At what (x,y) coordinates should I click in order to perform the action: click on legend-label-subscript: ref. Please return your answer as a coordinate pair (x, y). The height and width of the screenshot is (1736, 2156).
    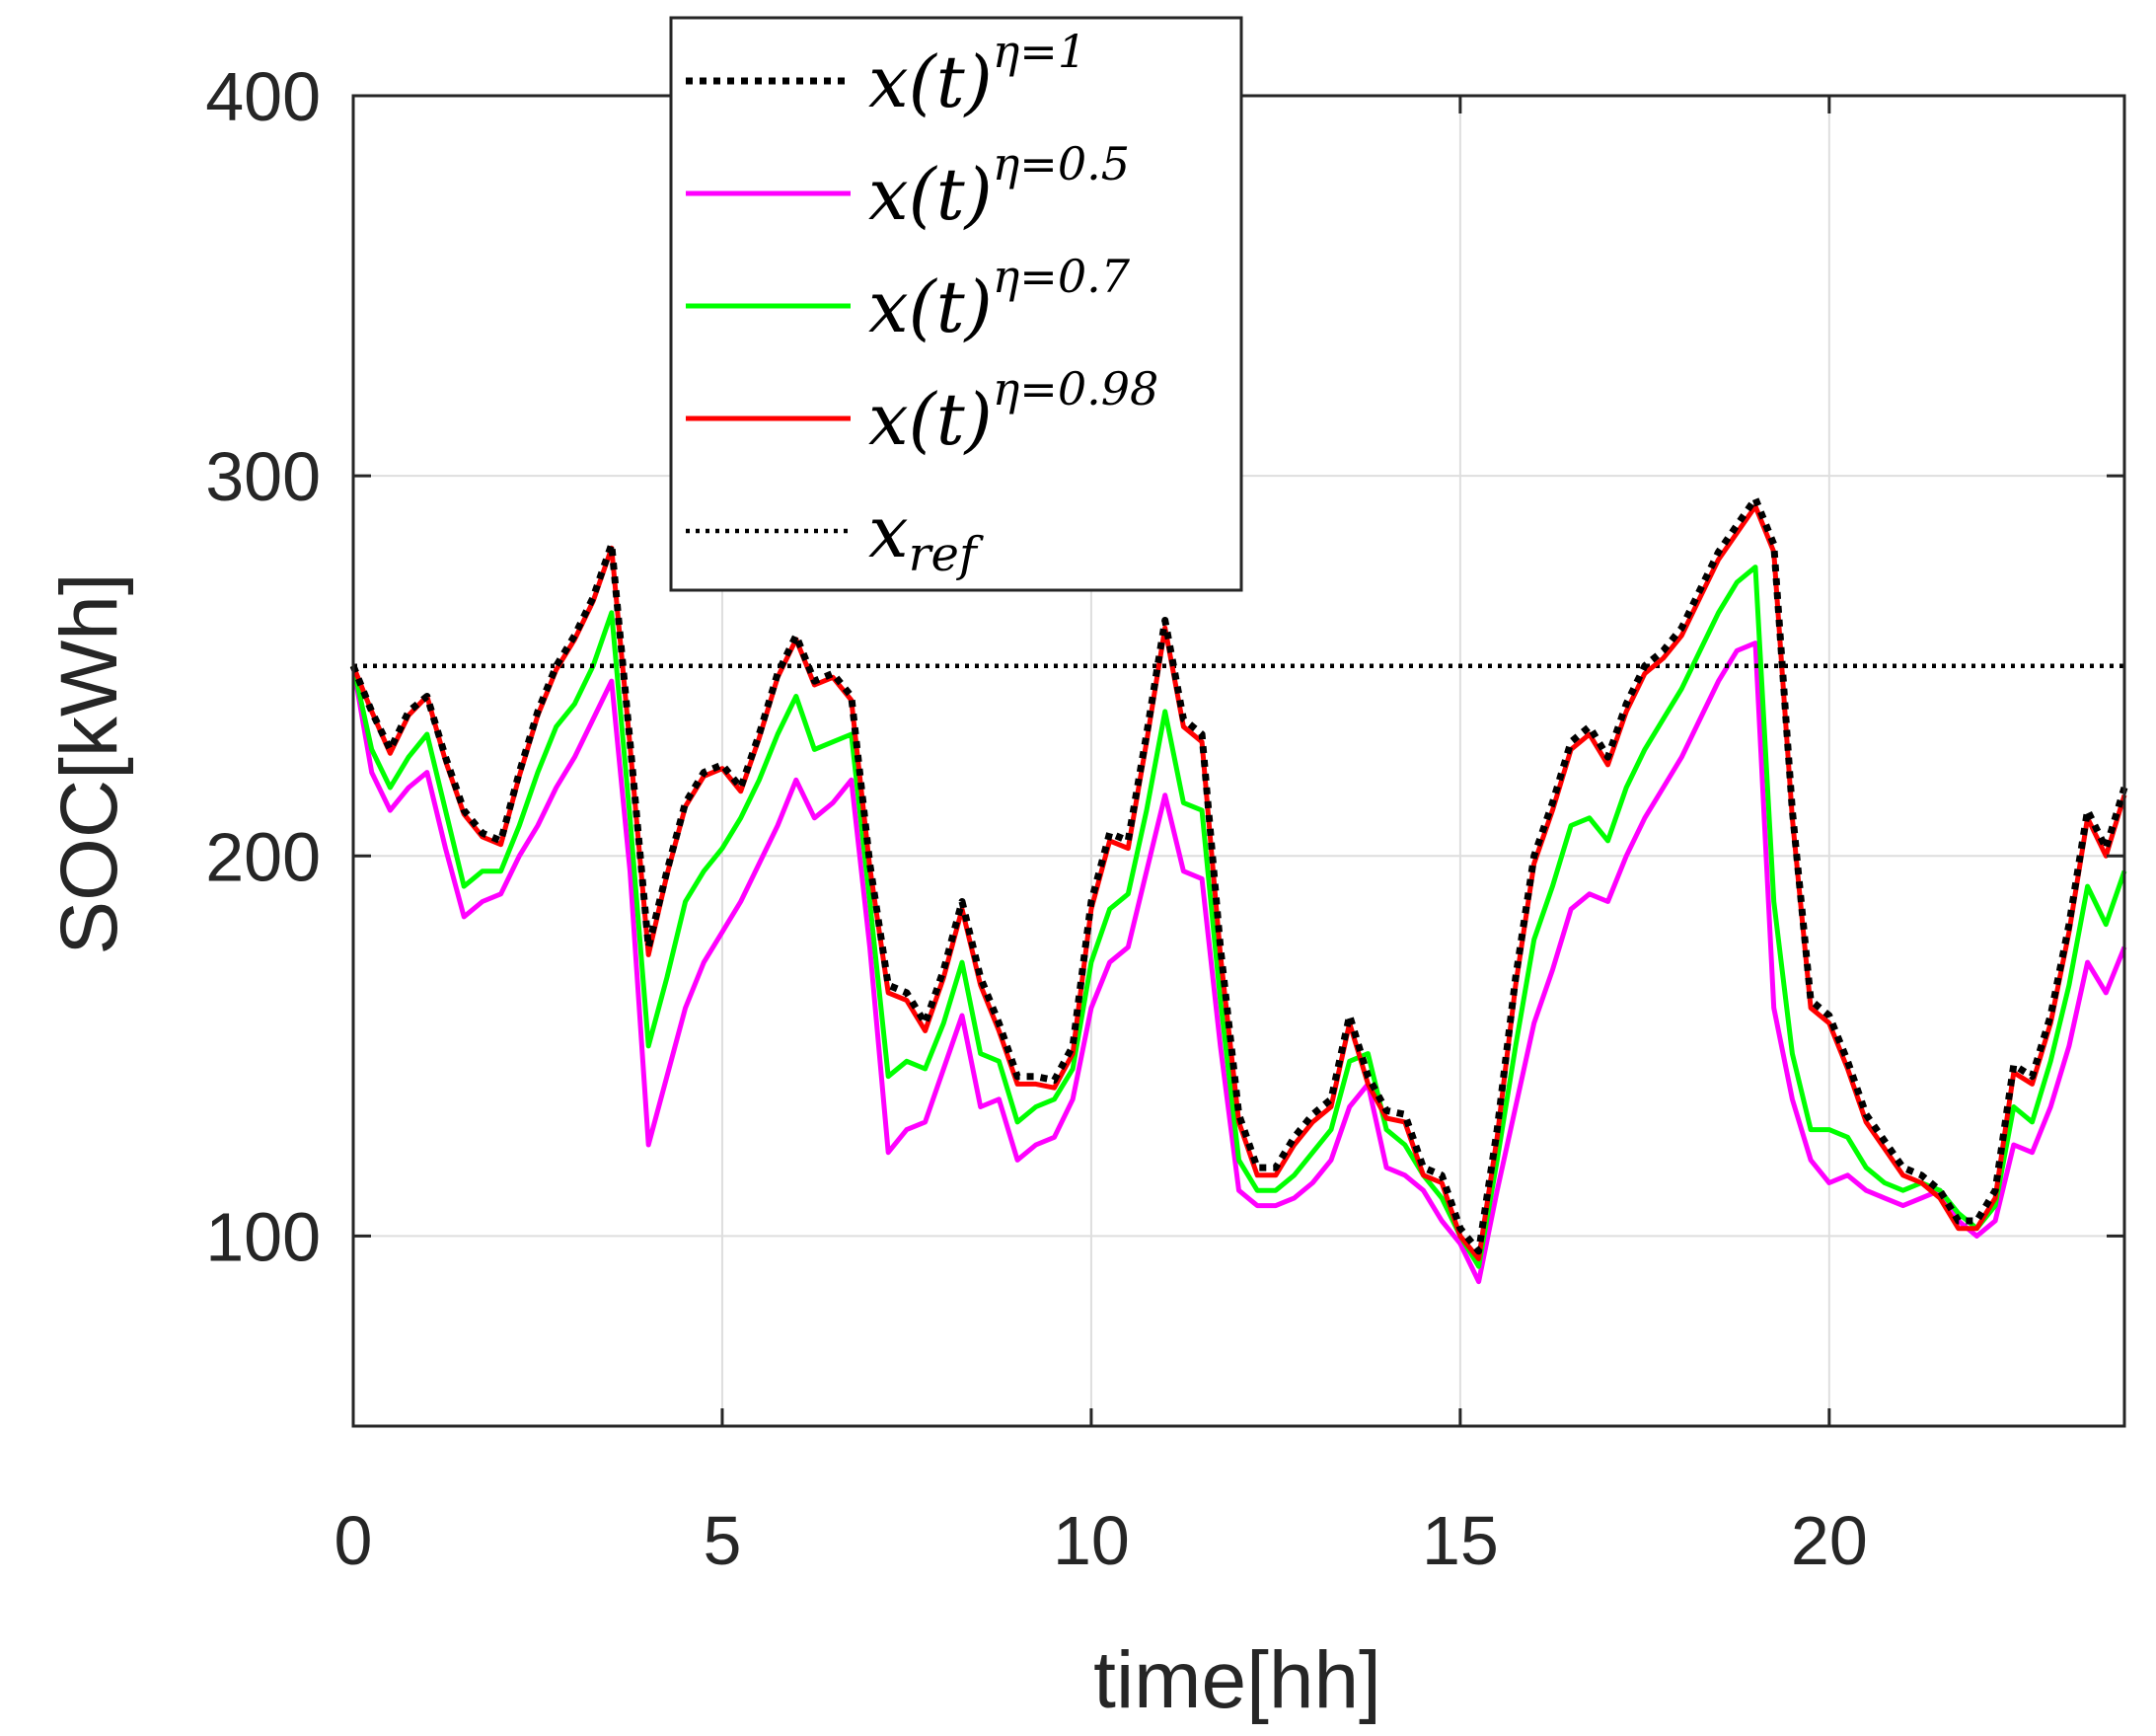
    Looking at the image, I should click on (946, 554).